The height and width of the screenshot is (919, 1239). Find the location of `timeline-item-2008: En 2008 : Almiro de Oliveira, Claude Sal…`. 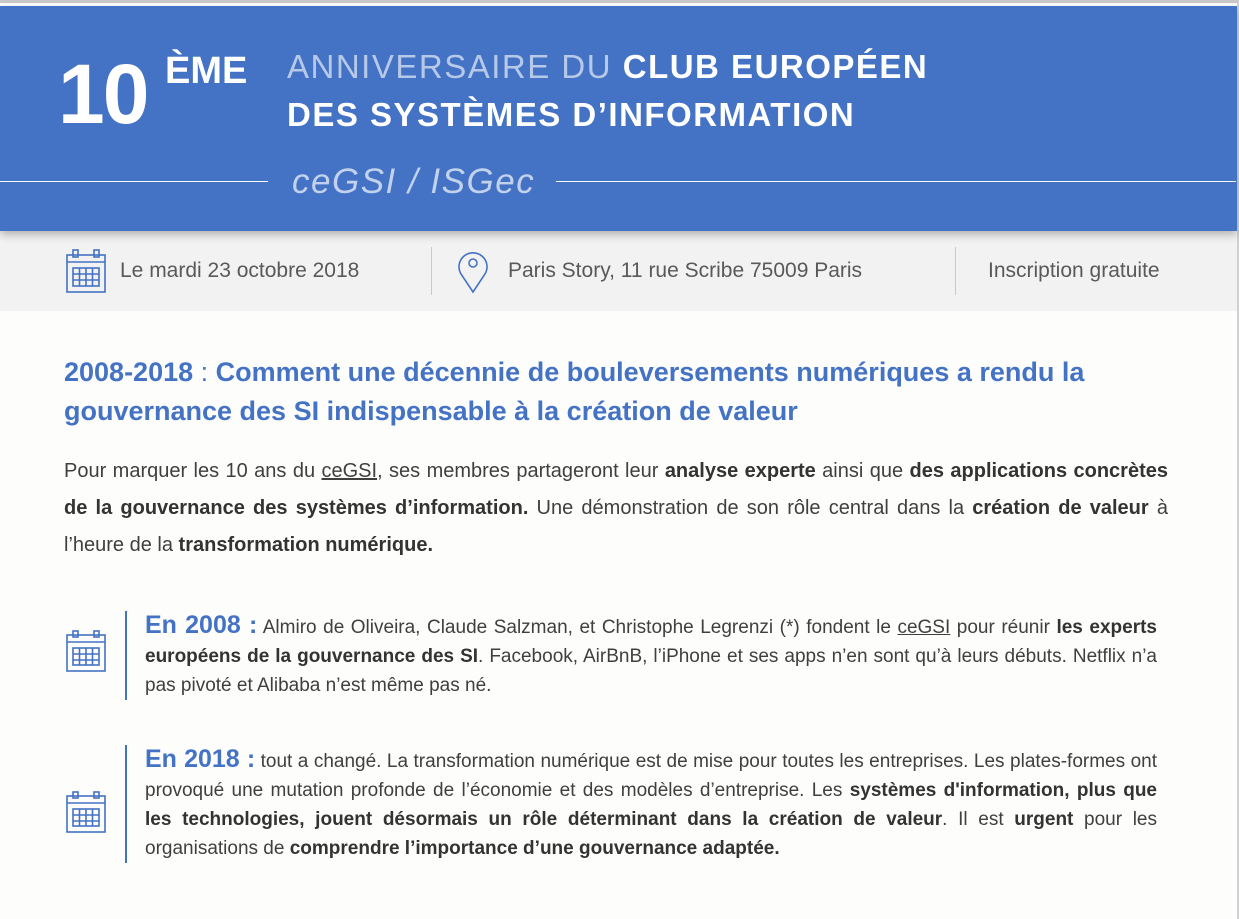

timeline-item-2008: En 2008 : Almiro de Oliveira, Claude Sal… is located at coordinates (641, 655).